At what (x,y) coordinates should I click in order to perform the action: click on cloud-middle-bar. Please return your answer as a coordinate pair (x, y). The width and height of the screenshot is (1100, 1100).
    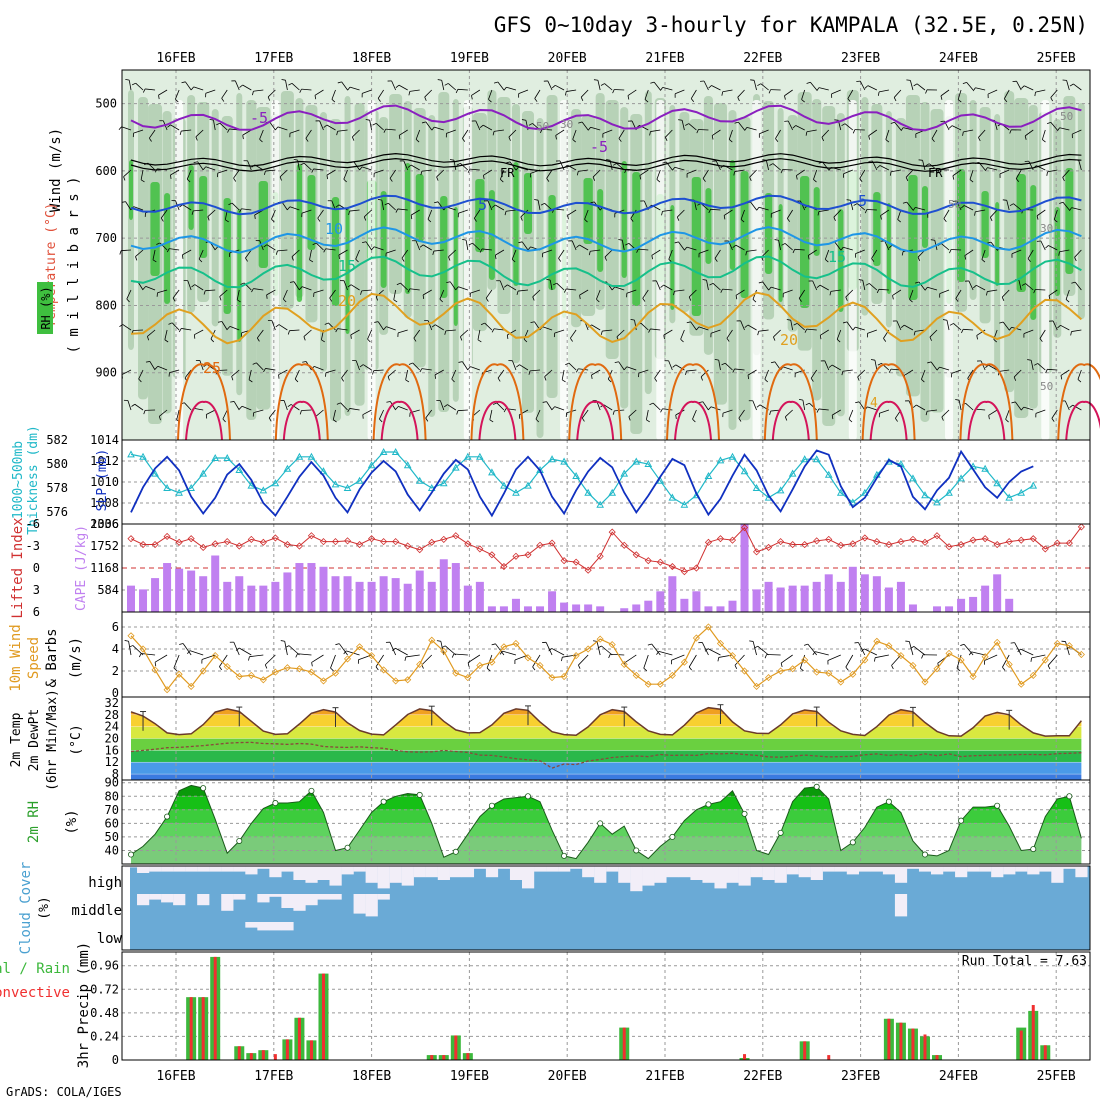
    Looking at the image, I should click on (179, 900).